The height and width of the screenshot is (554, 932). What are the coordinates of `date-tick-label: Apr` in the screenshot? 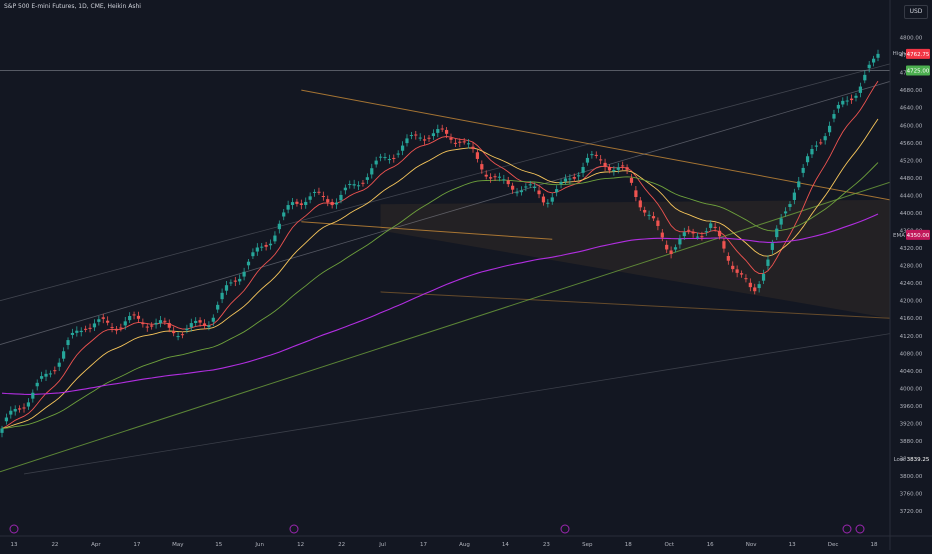 It's located at (96, 545).